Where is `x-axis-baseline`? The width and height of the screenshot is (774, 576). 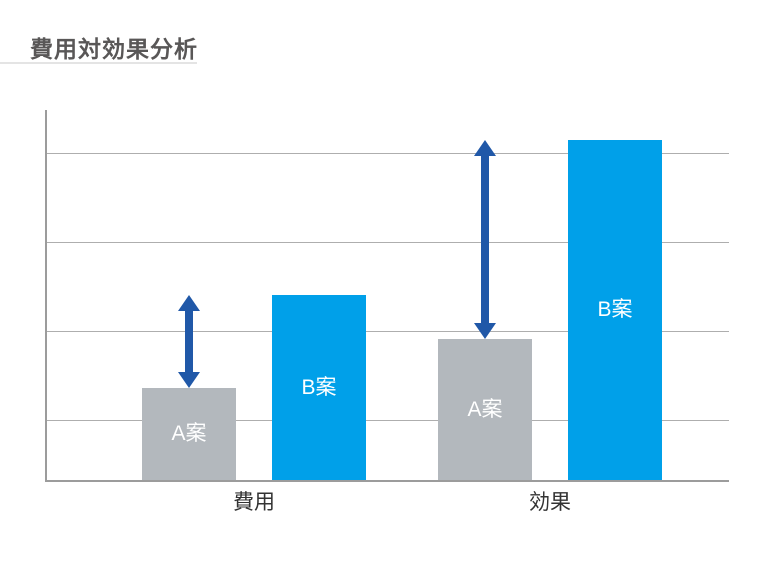 x-axis-baseline is located at coordinates (387, 481).